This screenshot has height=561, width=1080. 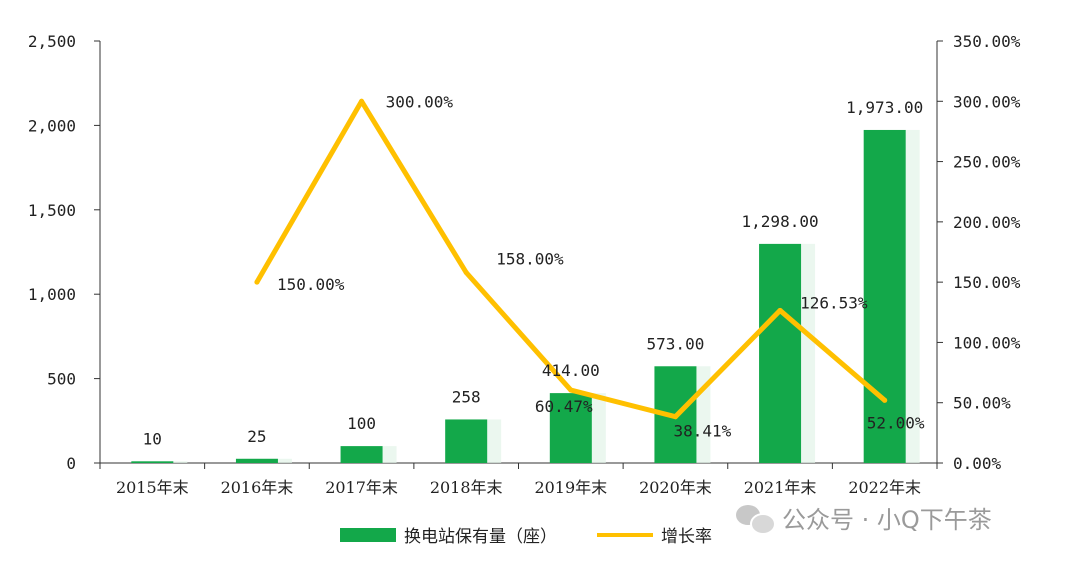 I want to click on growth-value-label: 126.53%, so click(x=834, y=302).